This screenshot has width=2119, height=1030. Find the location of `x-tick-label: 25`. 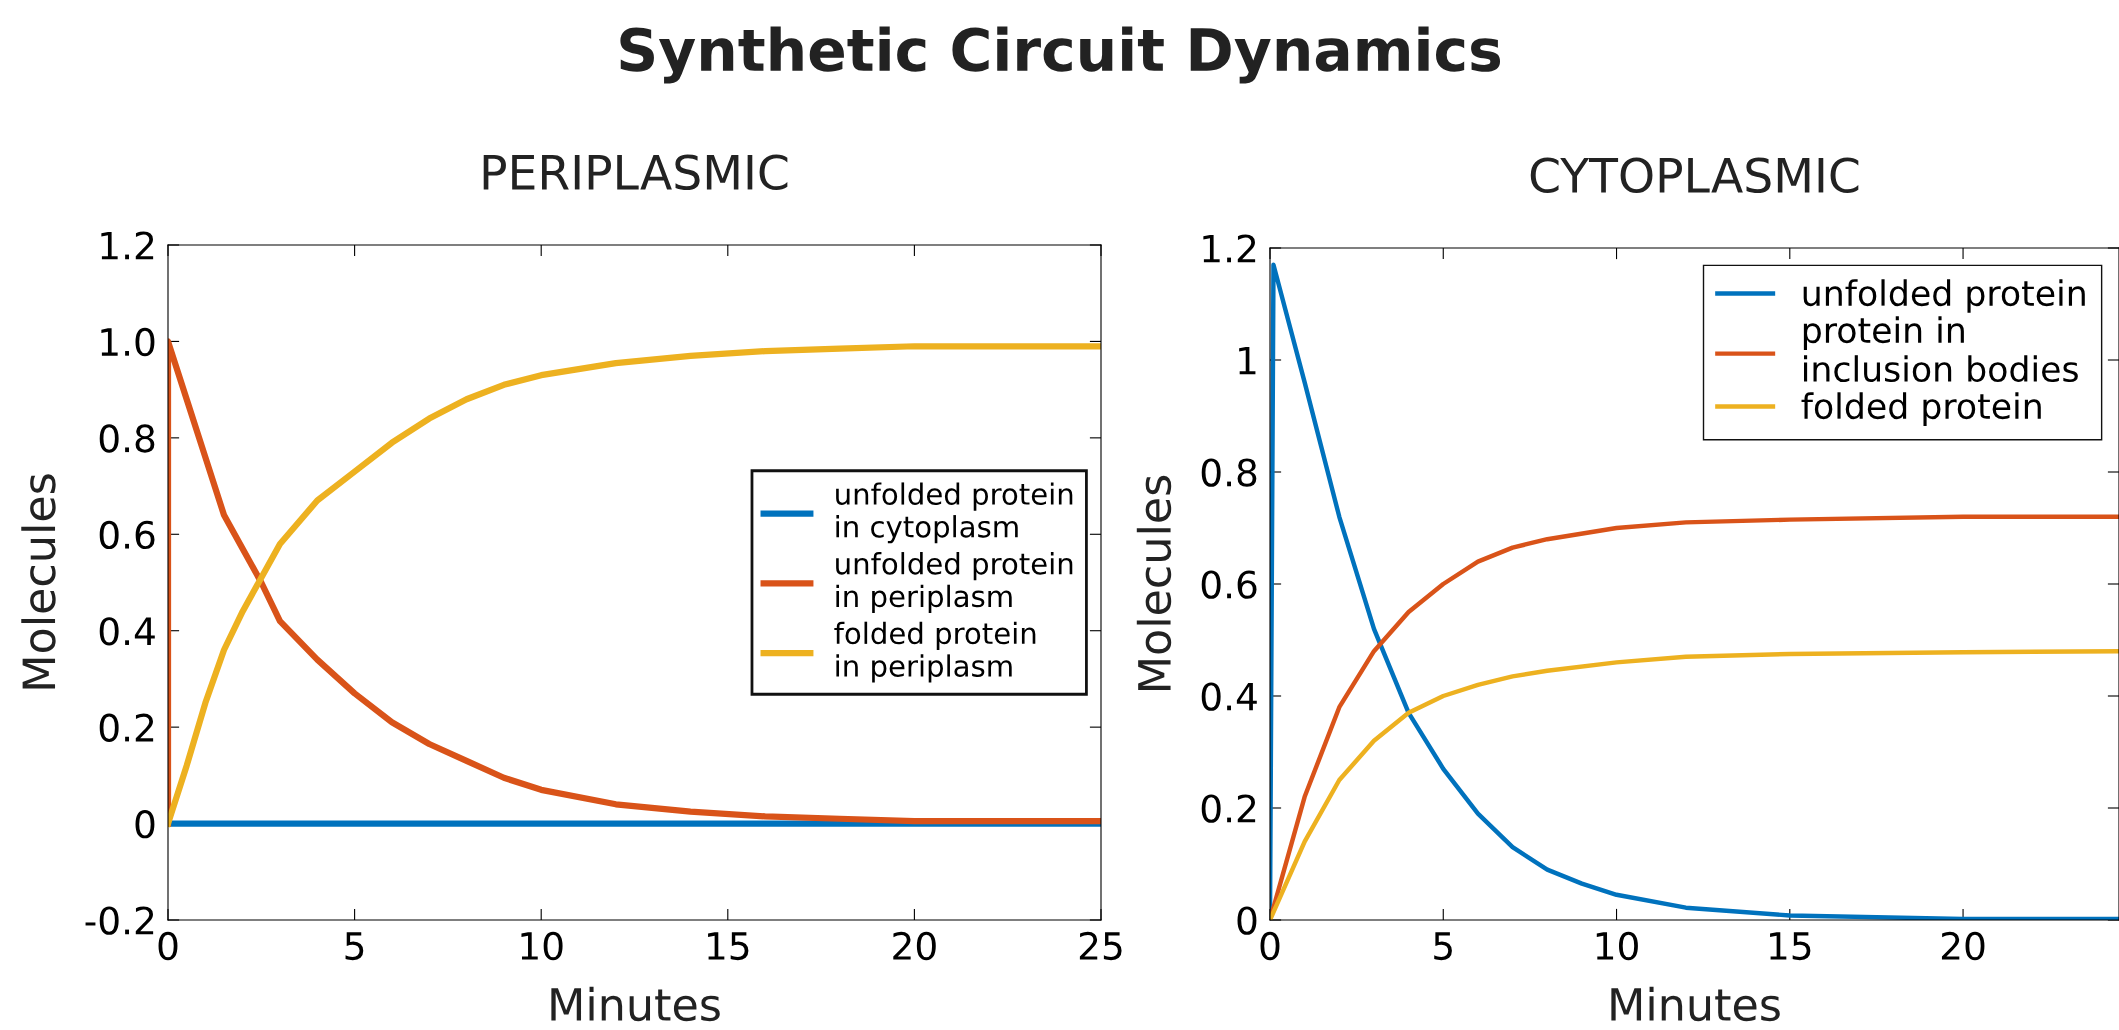

x-tick-label: 25 is located at coordinates (1100, 946).